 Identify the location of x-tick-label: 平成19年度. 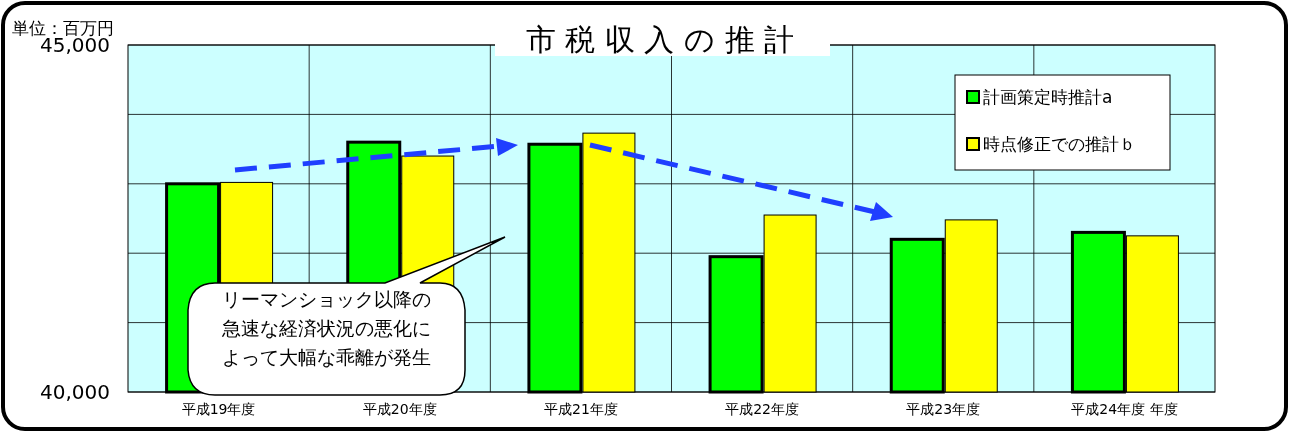
(218, 409).